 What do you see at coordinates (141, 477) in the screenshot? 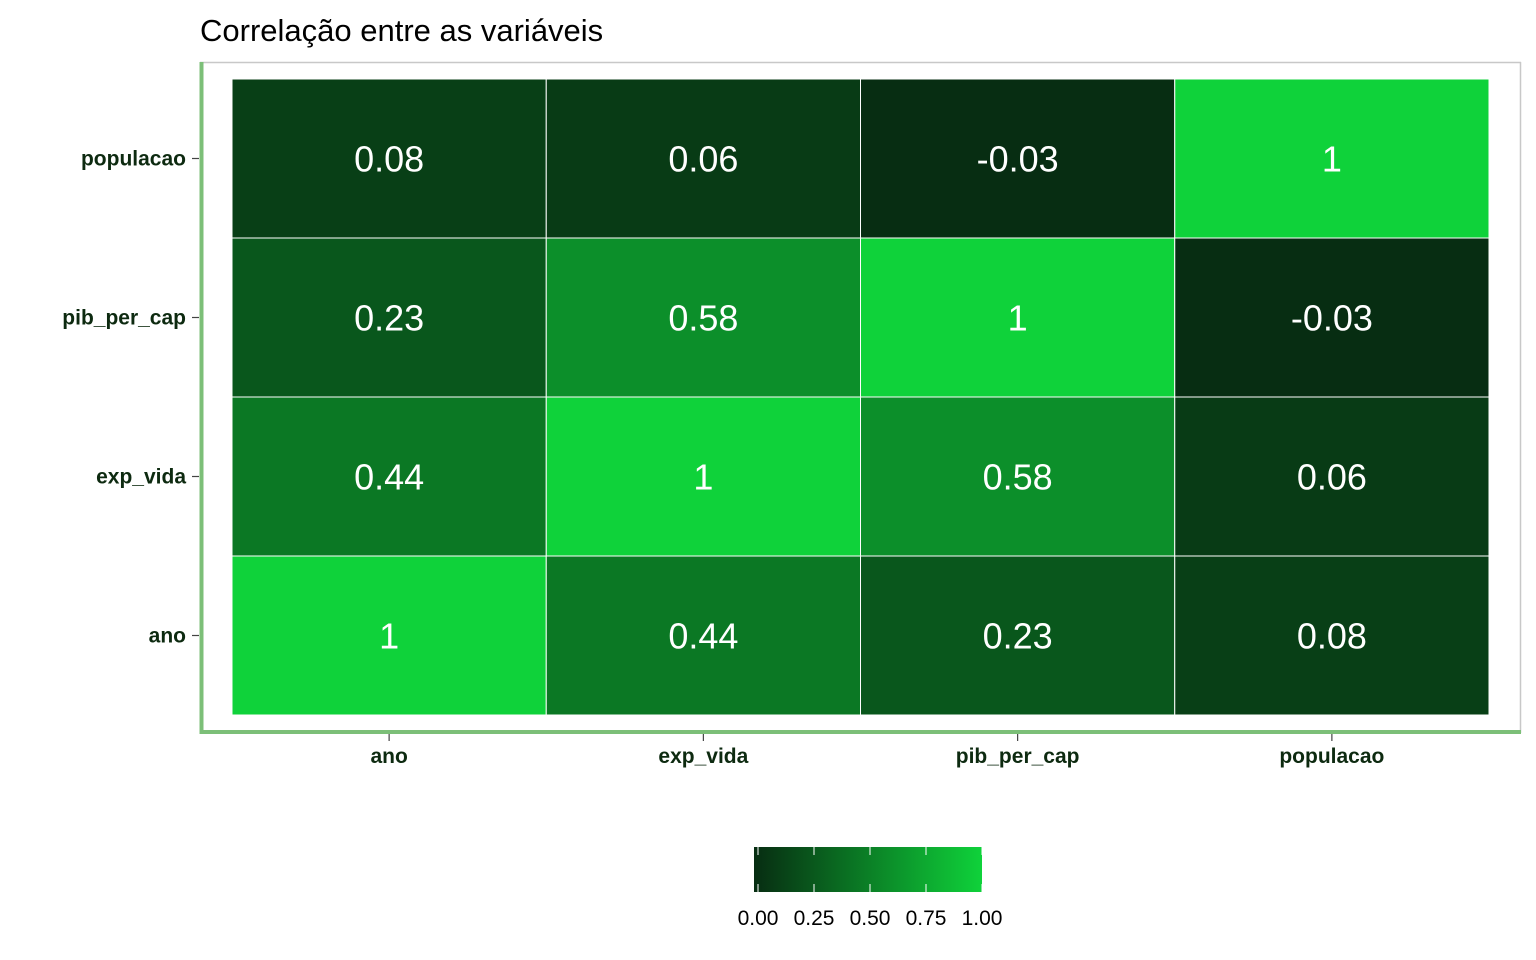
I see `y-tick-label-exp_vida: exp_vida` at bounding box center [141, 477].